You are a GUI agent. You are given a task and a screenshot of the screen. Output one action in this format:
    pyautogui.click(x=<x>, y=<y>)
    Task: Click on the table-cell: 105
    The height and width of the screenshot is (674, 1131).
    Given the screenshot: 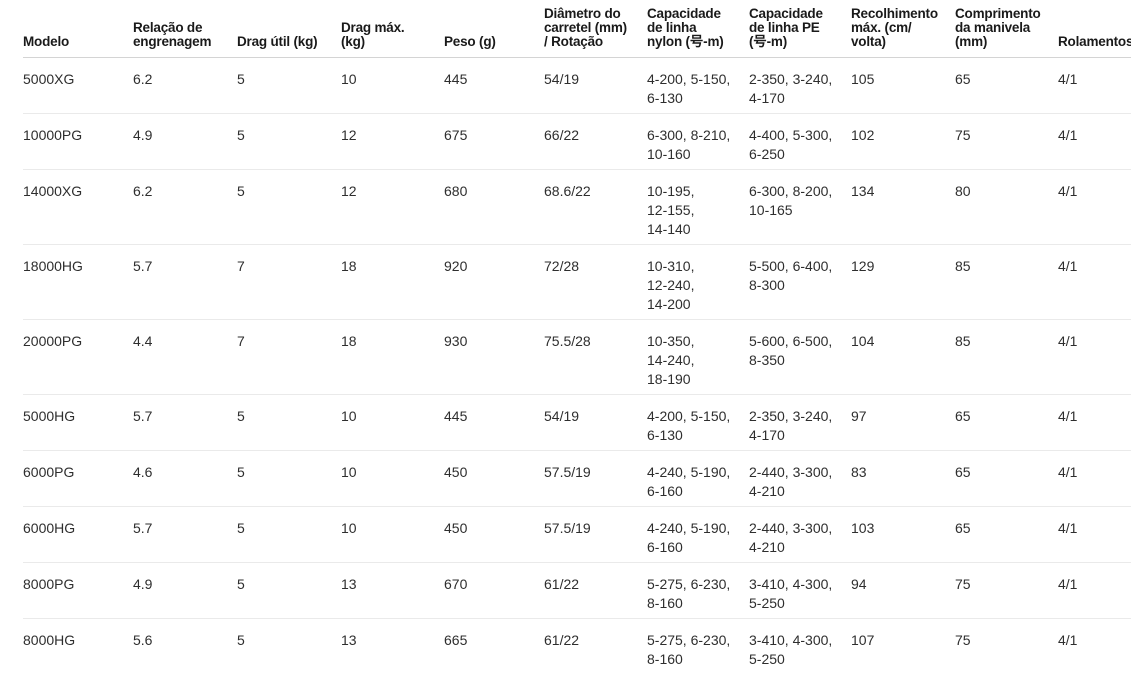 What is the action you would take?
    pyautogui.click(x=903, y=86)
    